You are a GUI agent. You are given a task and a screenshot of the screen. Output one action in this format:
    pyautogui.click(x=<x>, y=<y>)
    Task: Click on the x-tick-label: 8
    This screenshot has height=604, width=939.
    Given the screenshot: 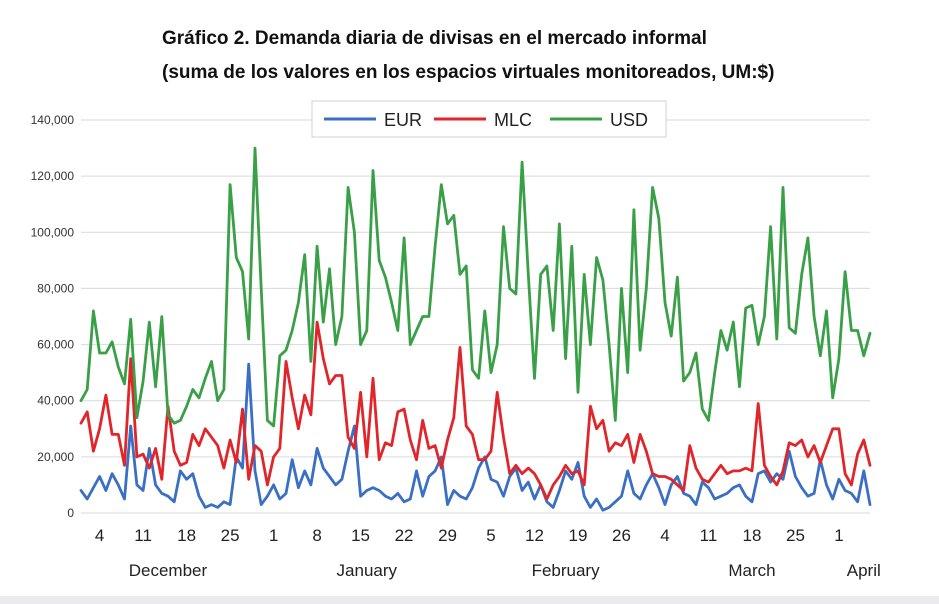 What is the action you would take?
    pyautogui.click(x=316, y=535)
    